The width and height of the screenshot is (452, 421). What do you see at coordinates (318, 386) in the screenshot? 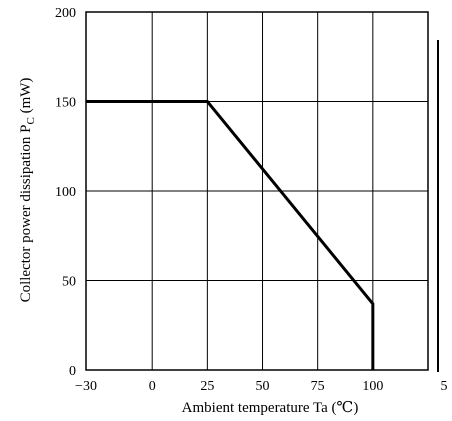
I see `x-tick-label: 75` at bounding box center [318, 386].